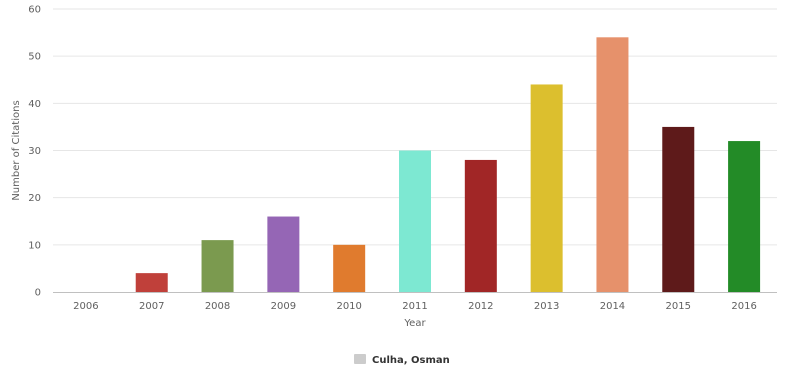 This screenshot has width=785, height=371. I want to click on bar-2012, so click(480, 225).